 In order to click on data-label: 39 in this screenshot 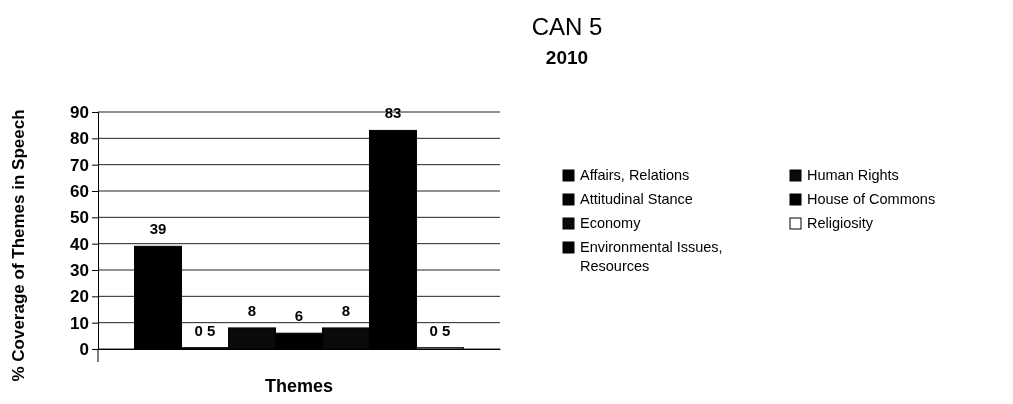, I will do `click(158, 229)`.